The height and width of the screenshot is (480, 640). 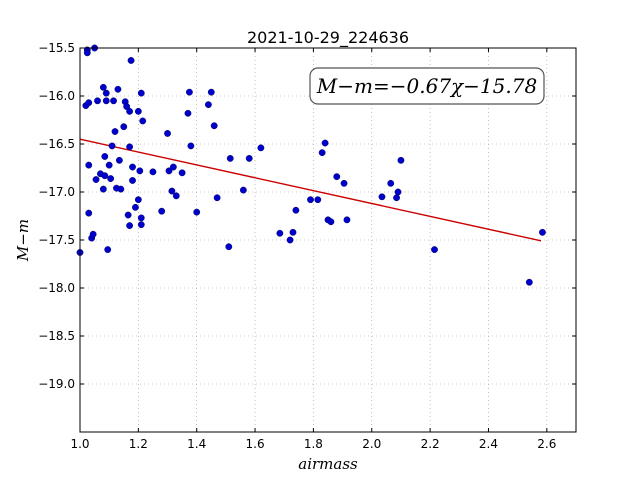 I want to click on x-axis-label: airmass, so click(x=328, y=464).